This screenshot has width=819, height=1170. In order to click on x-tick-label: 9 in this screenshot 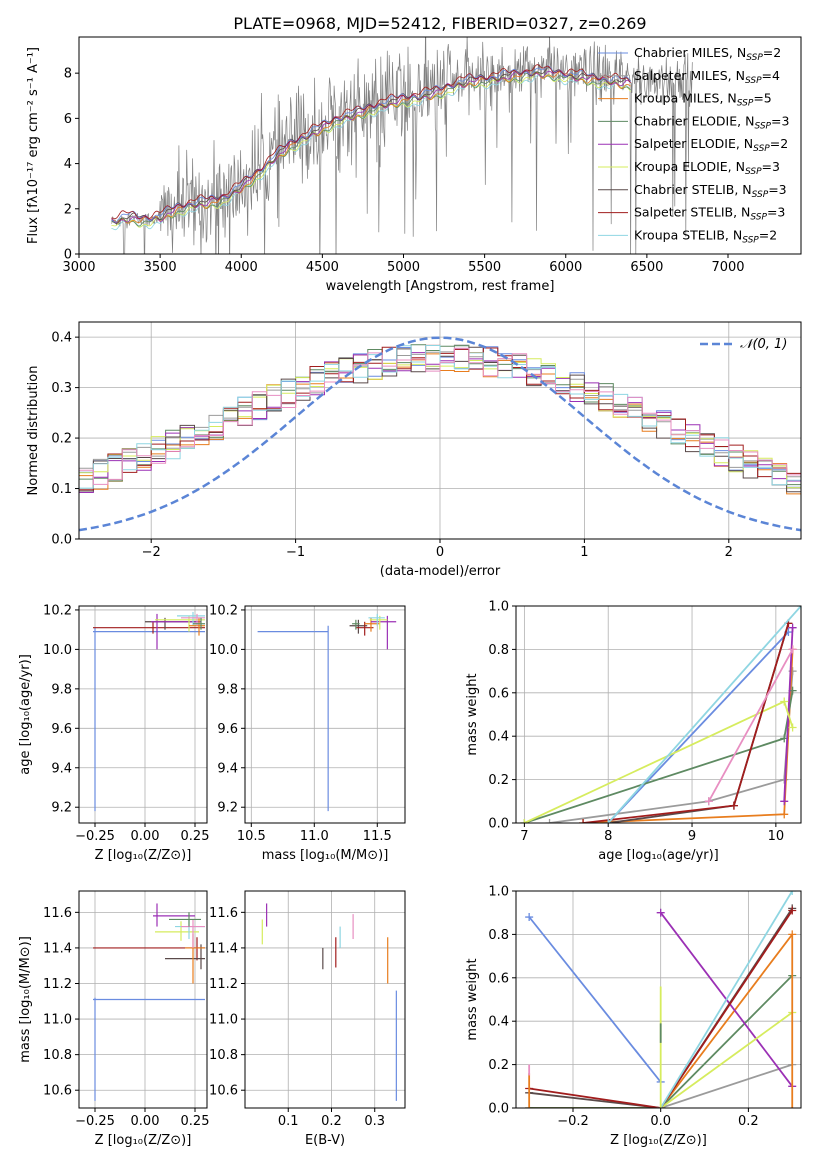, I will do `click(692, 836)`.